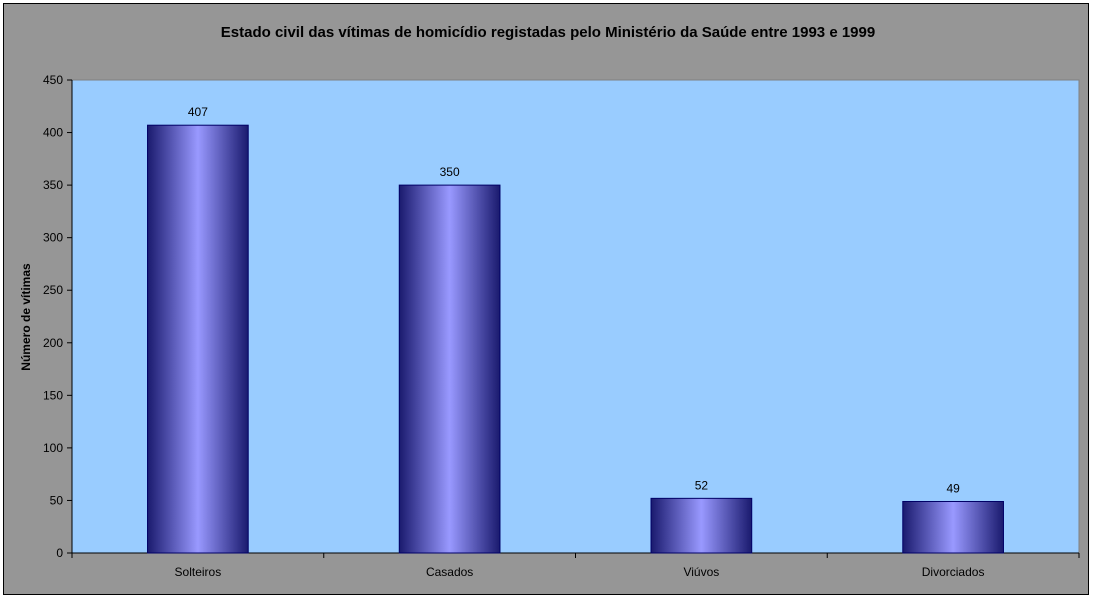  Describe the element at coordinates (53, 80) in the screenshot. I see `y-tick-label: 450` at that location.